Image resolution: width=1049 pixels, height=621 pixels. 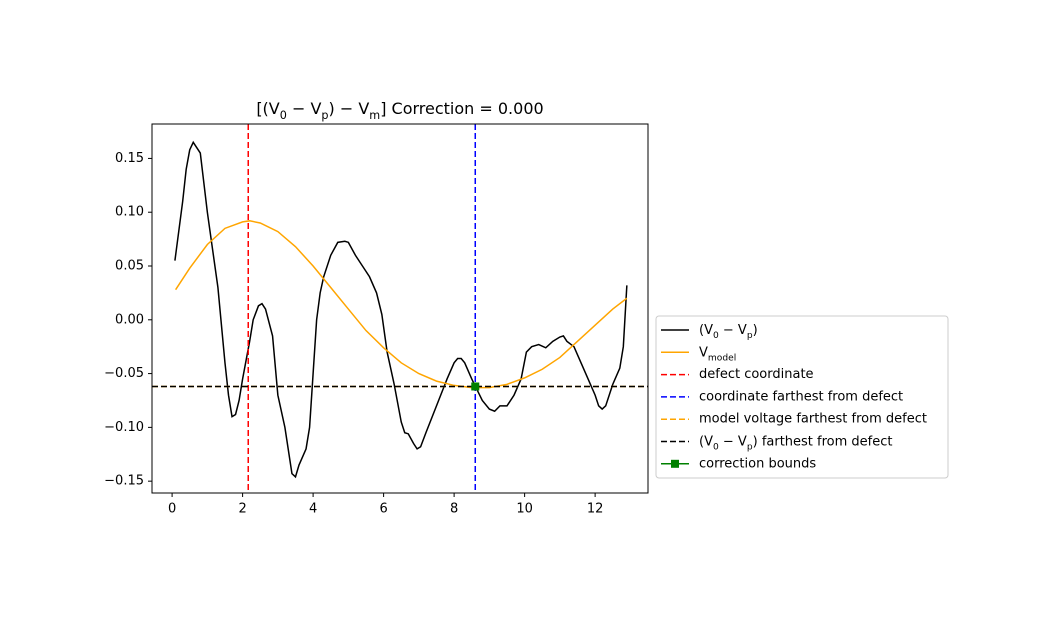 What do you see at coordinates (383, 509) in the screenshot?
I see `x-tick-label: 6` at bounding box center [383, 509].